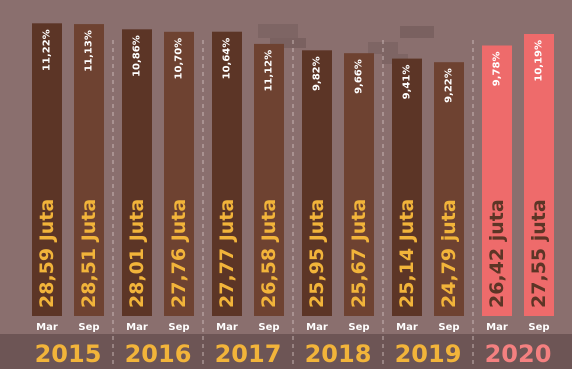 The height and width of the screenshot is (369, 572). Describe the element at coordinates (227, 59) in the screenshot. I see `percent-label: 10,64%` at that location.